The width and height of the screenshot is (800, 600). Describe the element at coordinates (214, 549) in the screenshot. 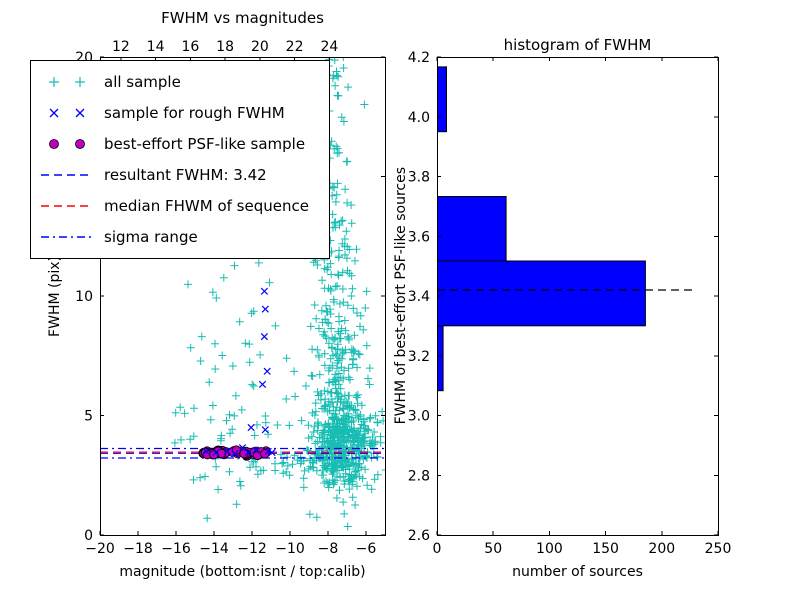

I see `svg-text: −14` at that location.